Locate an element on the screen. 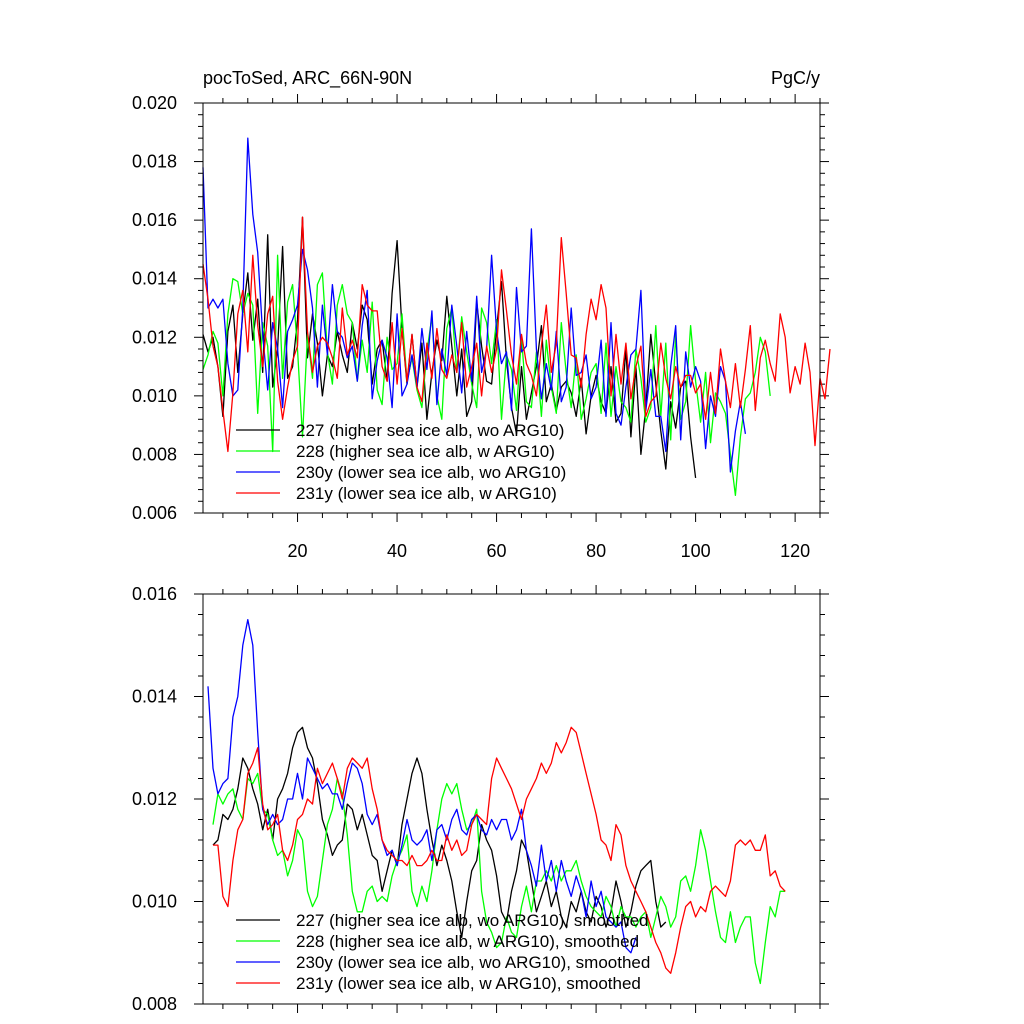 The image size is (1024, 1024). x-tick-label: 60 is located at coordinates (497, 551).